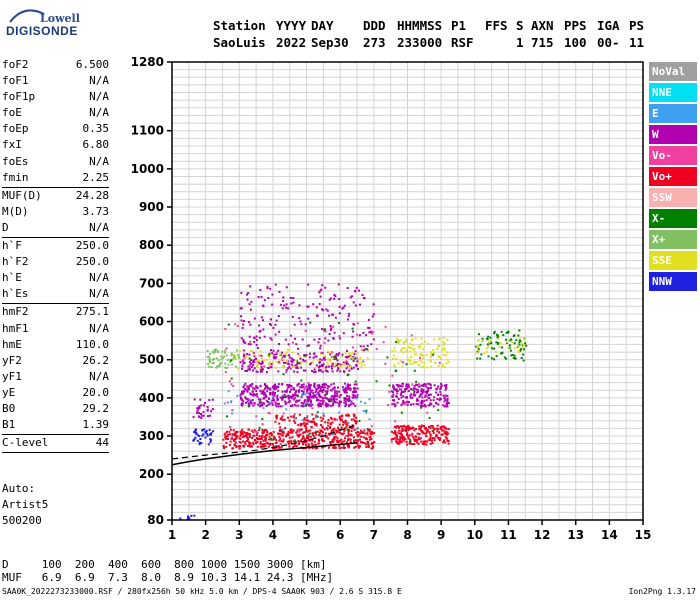 Image resolution: width=700 pixels, height=600 pixels. Describe the element at coordinates (673, 218) in the screenshot. I see `legend-item-x-: X-` at that location.